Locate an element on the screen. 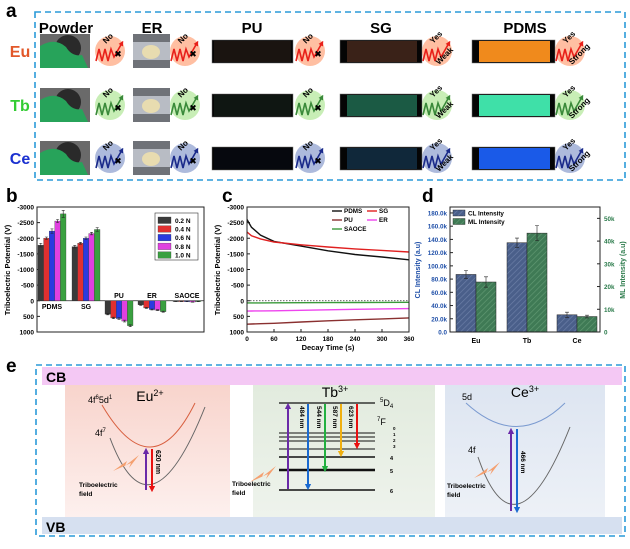 The image size is (630, 549). x-tick-label: 60 is located at coordinates (274, 339).